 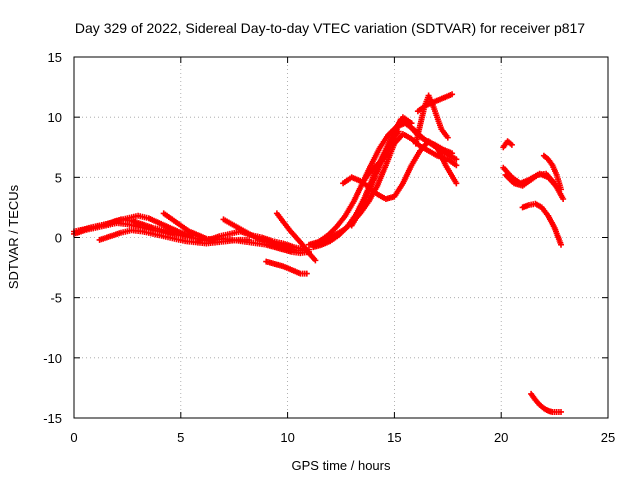 I want to click on y-tick-label: 10, so click(x=55, y=117).